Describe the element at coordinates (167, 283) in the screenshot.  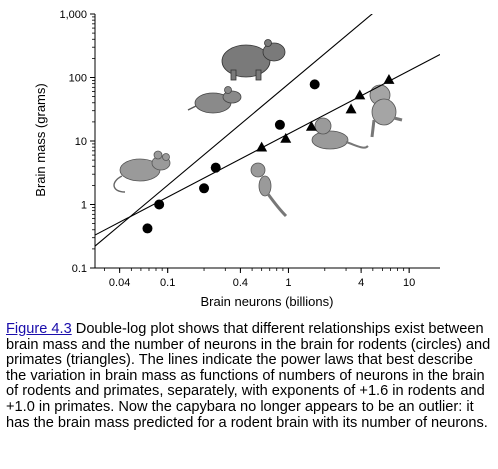
I see `x-tick-label-2: 0.1` at that location.